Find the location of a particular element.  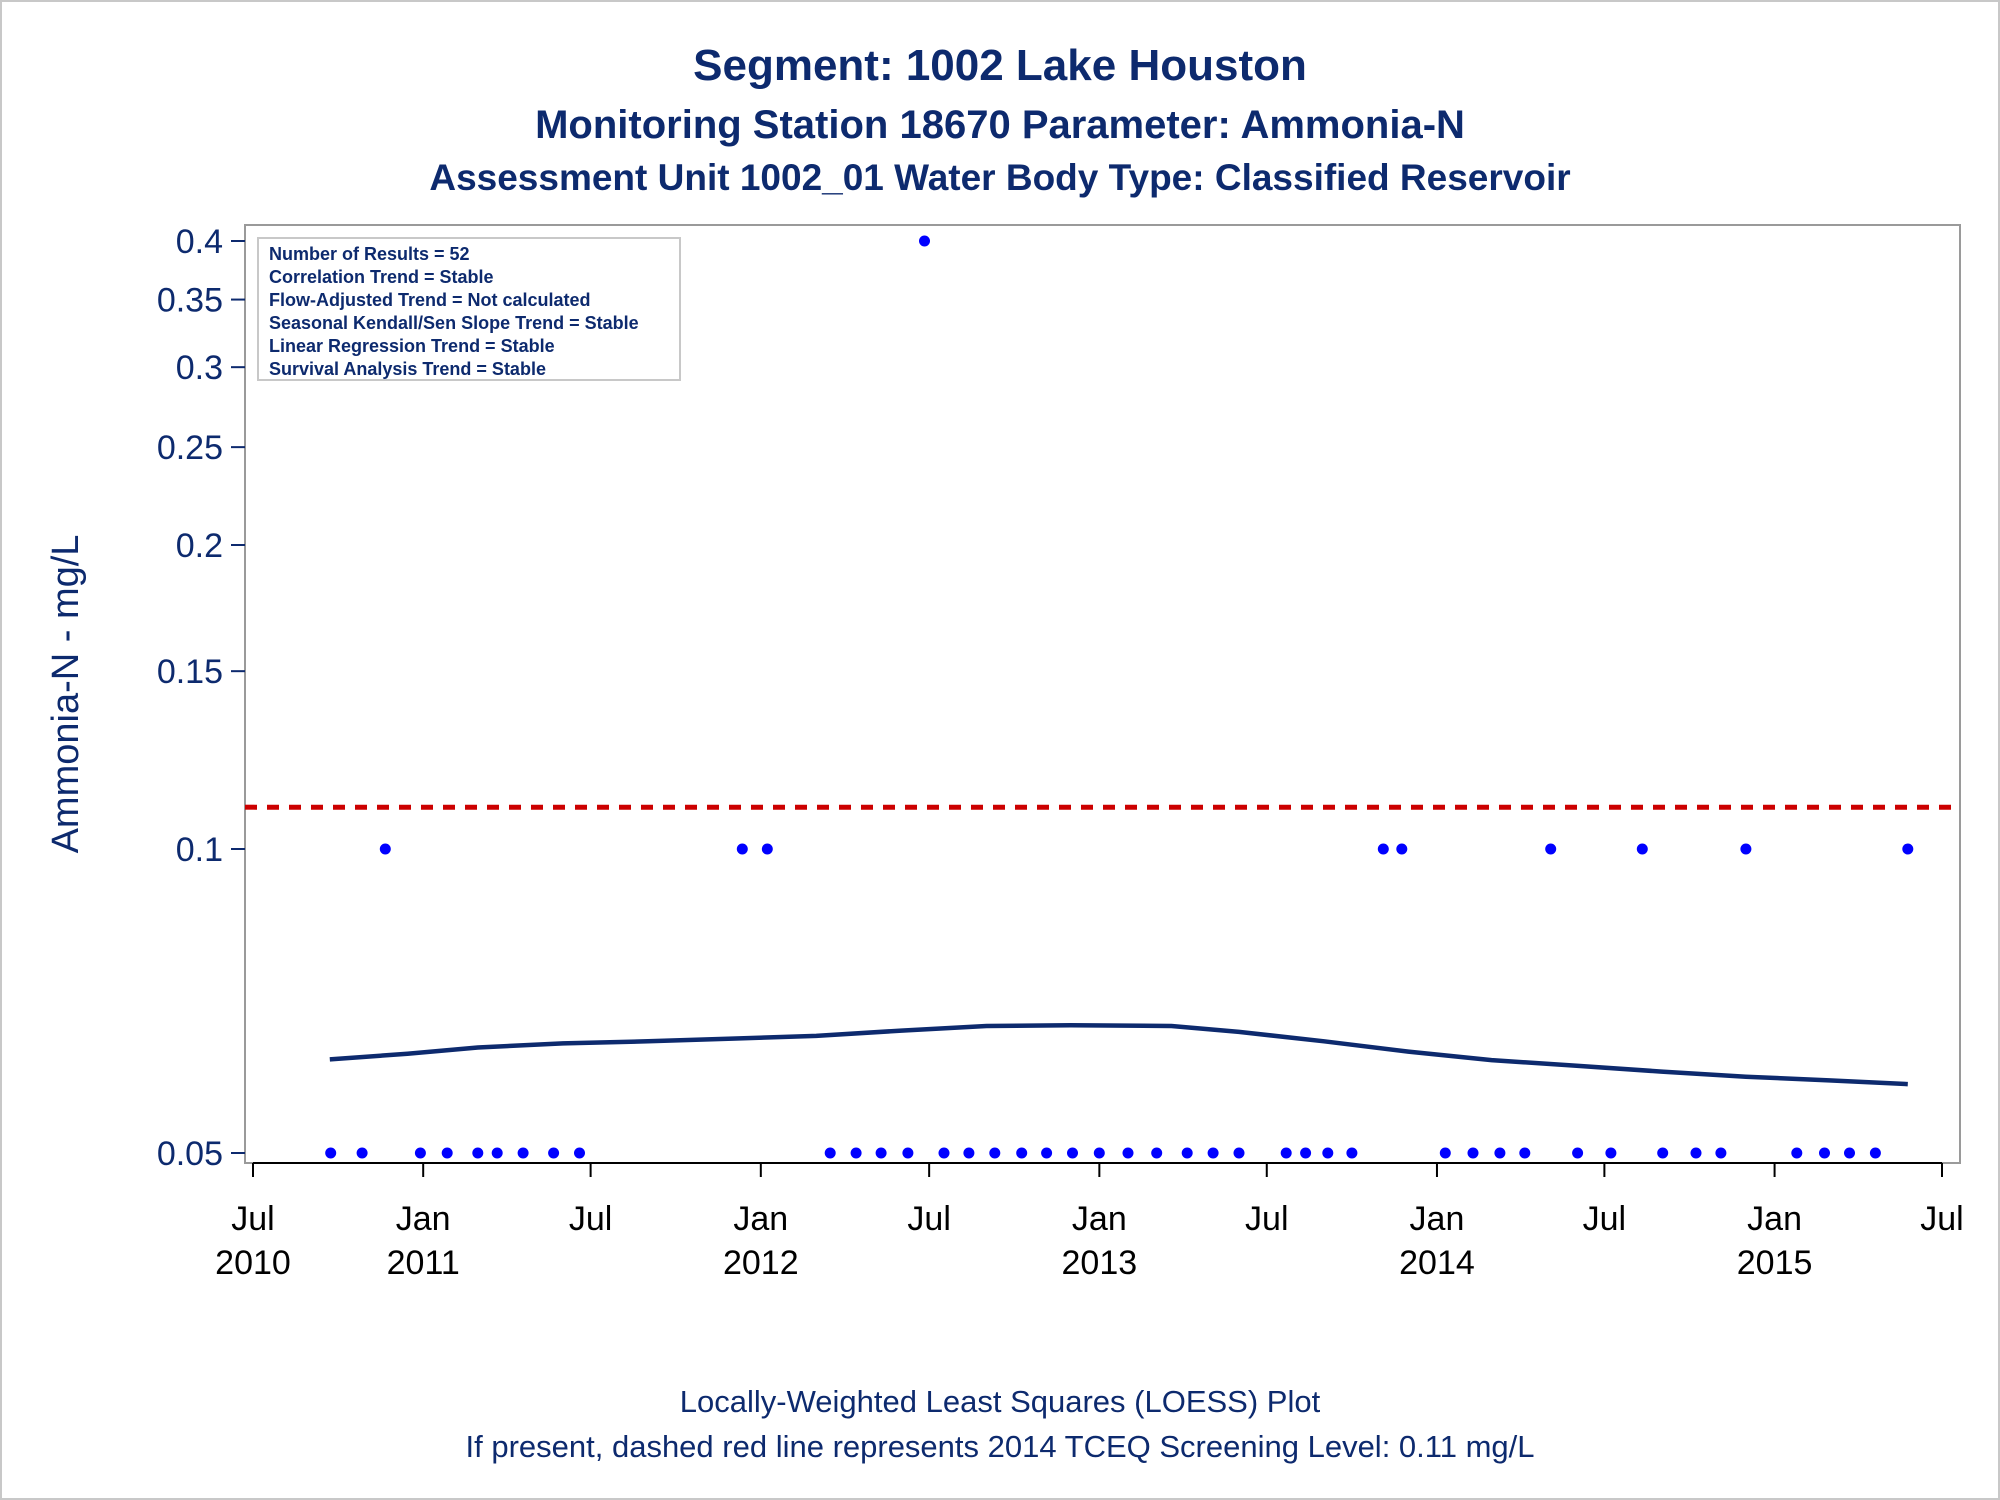

stats-legend-box is located at coordinates (469, 309).